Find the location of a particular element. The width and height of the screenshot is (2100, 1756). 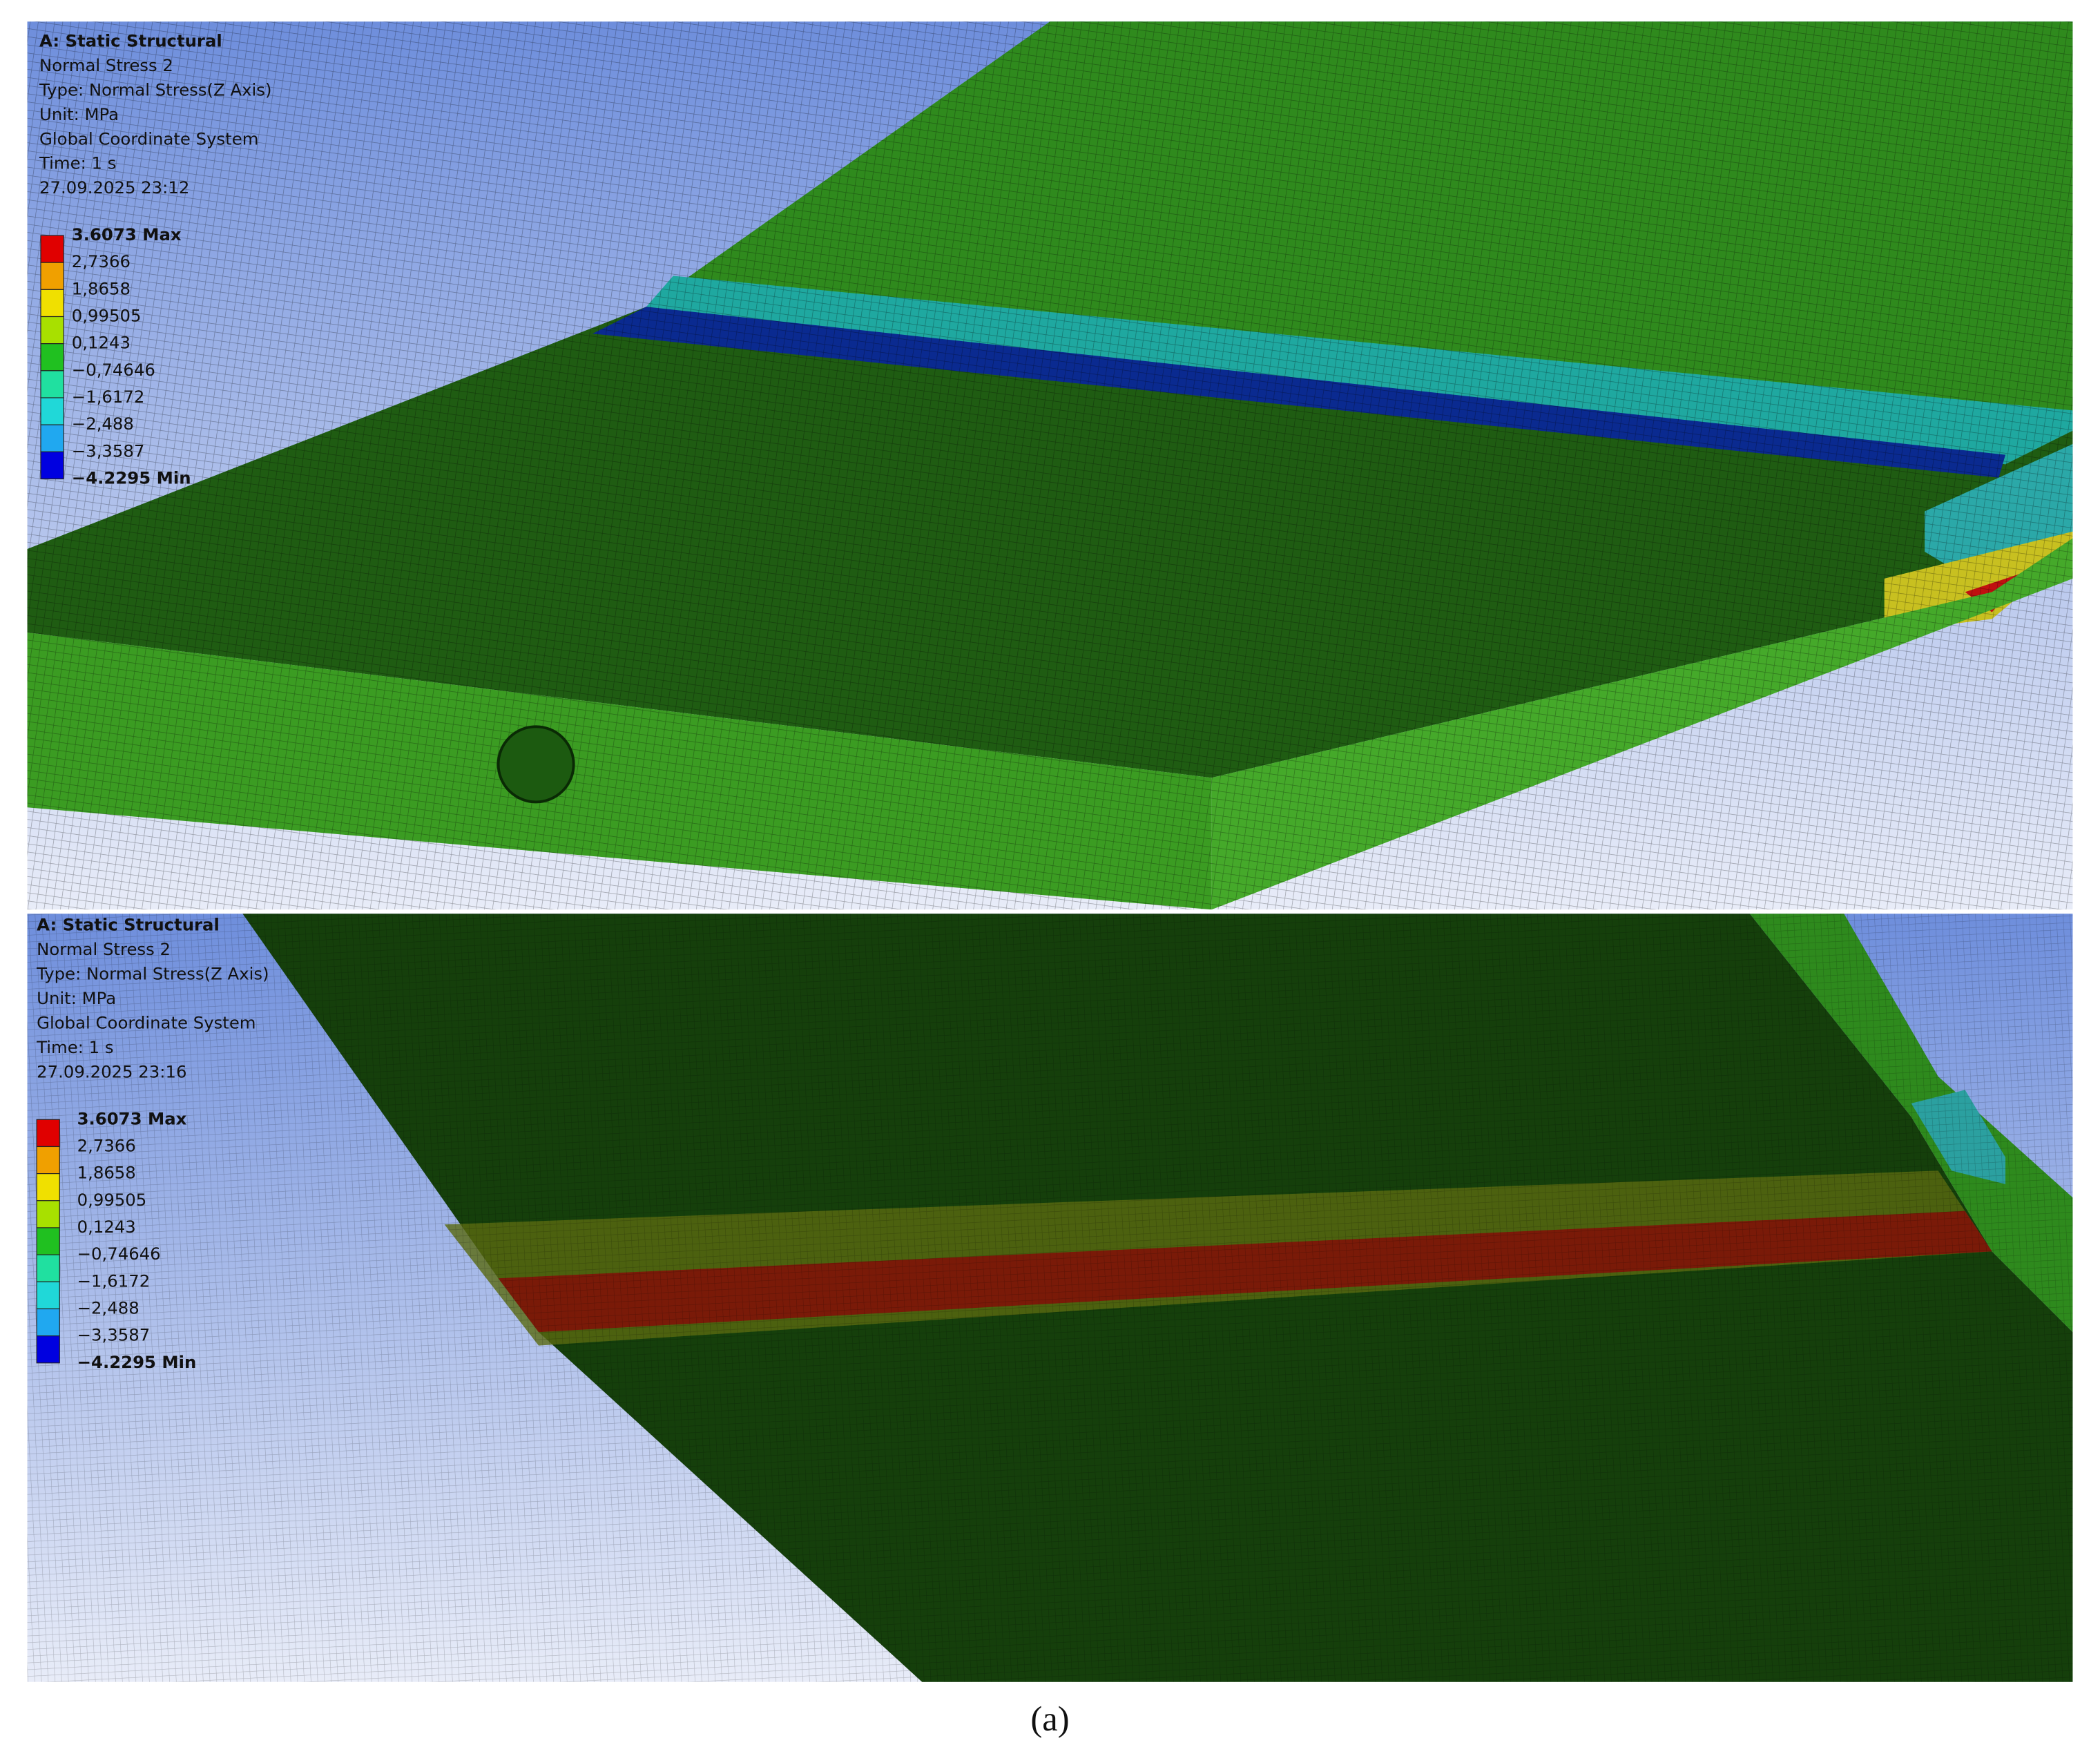

header-line: 27.09.2025 23:16 is located at coordinates (111, 1071).